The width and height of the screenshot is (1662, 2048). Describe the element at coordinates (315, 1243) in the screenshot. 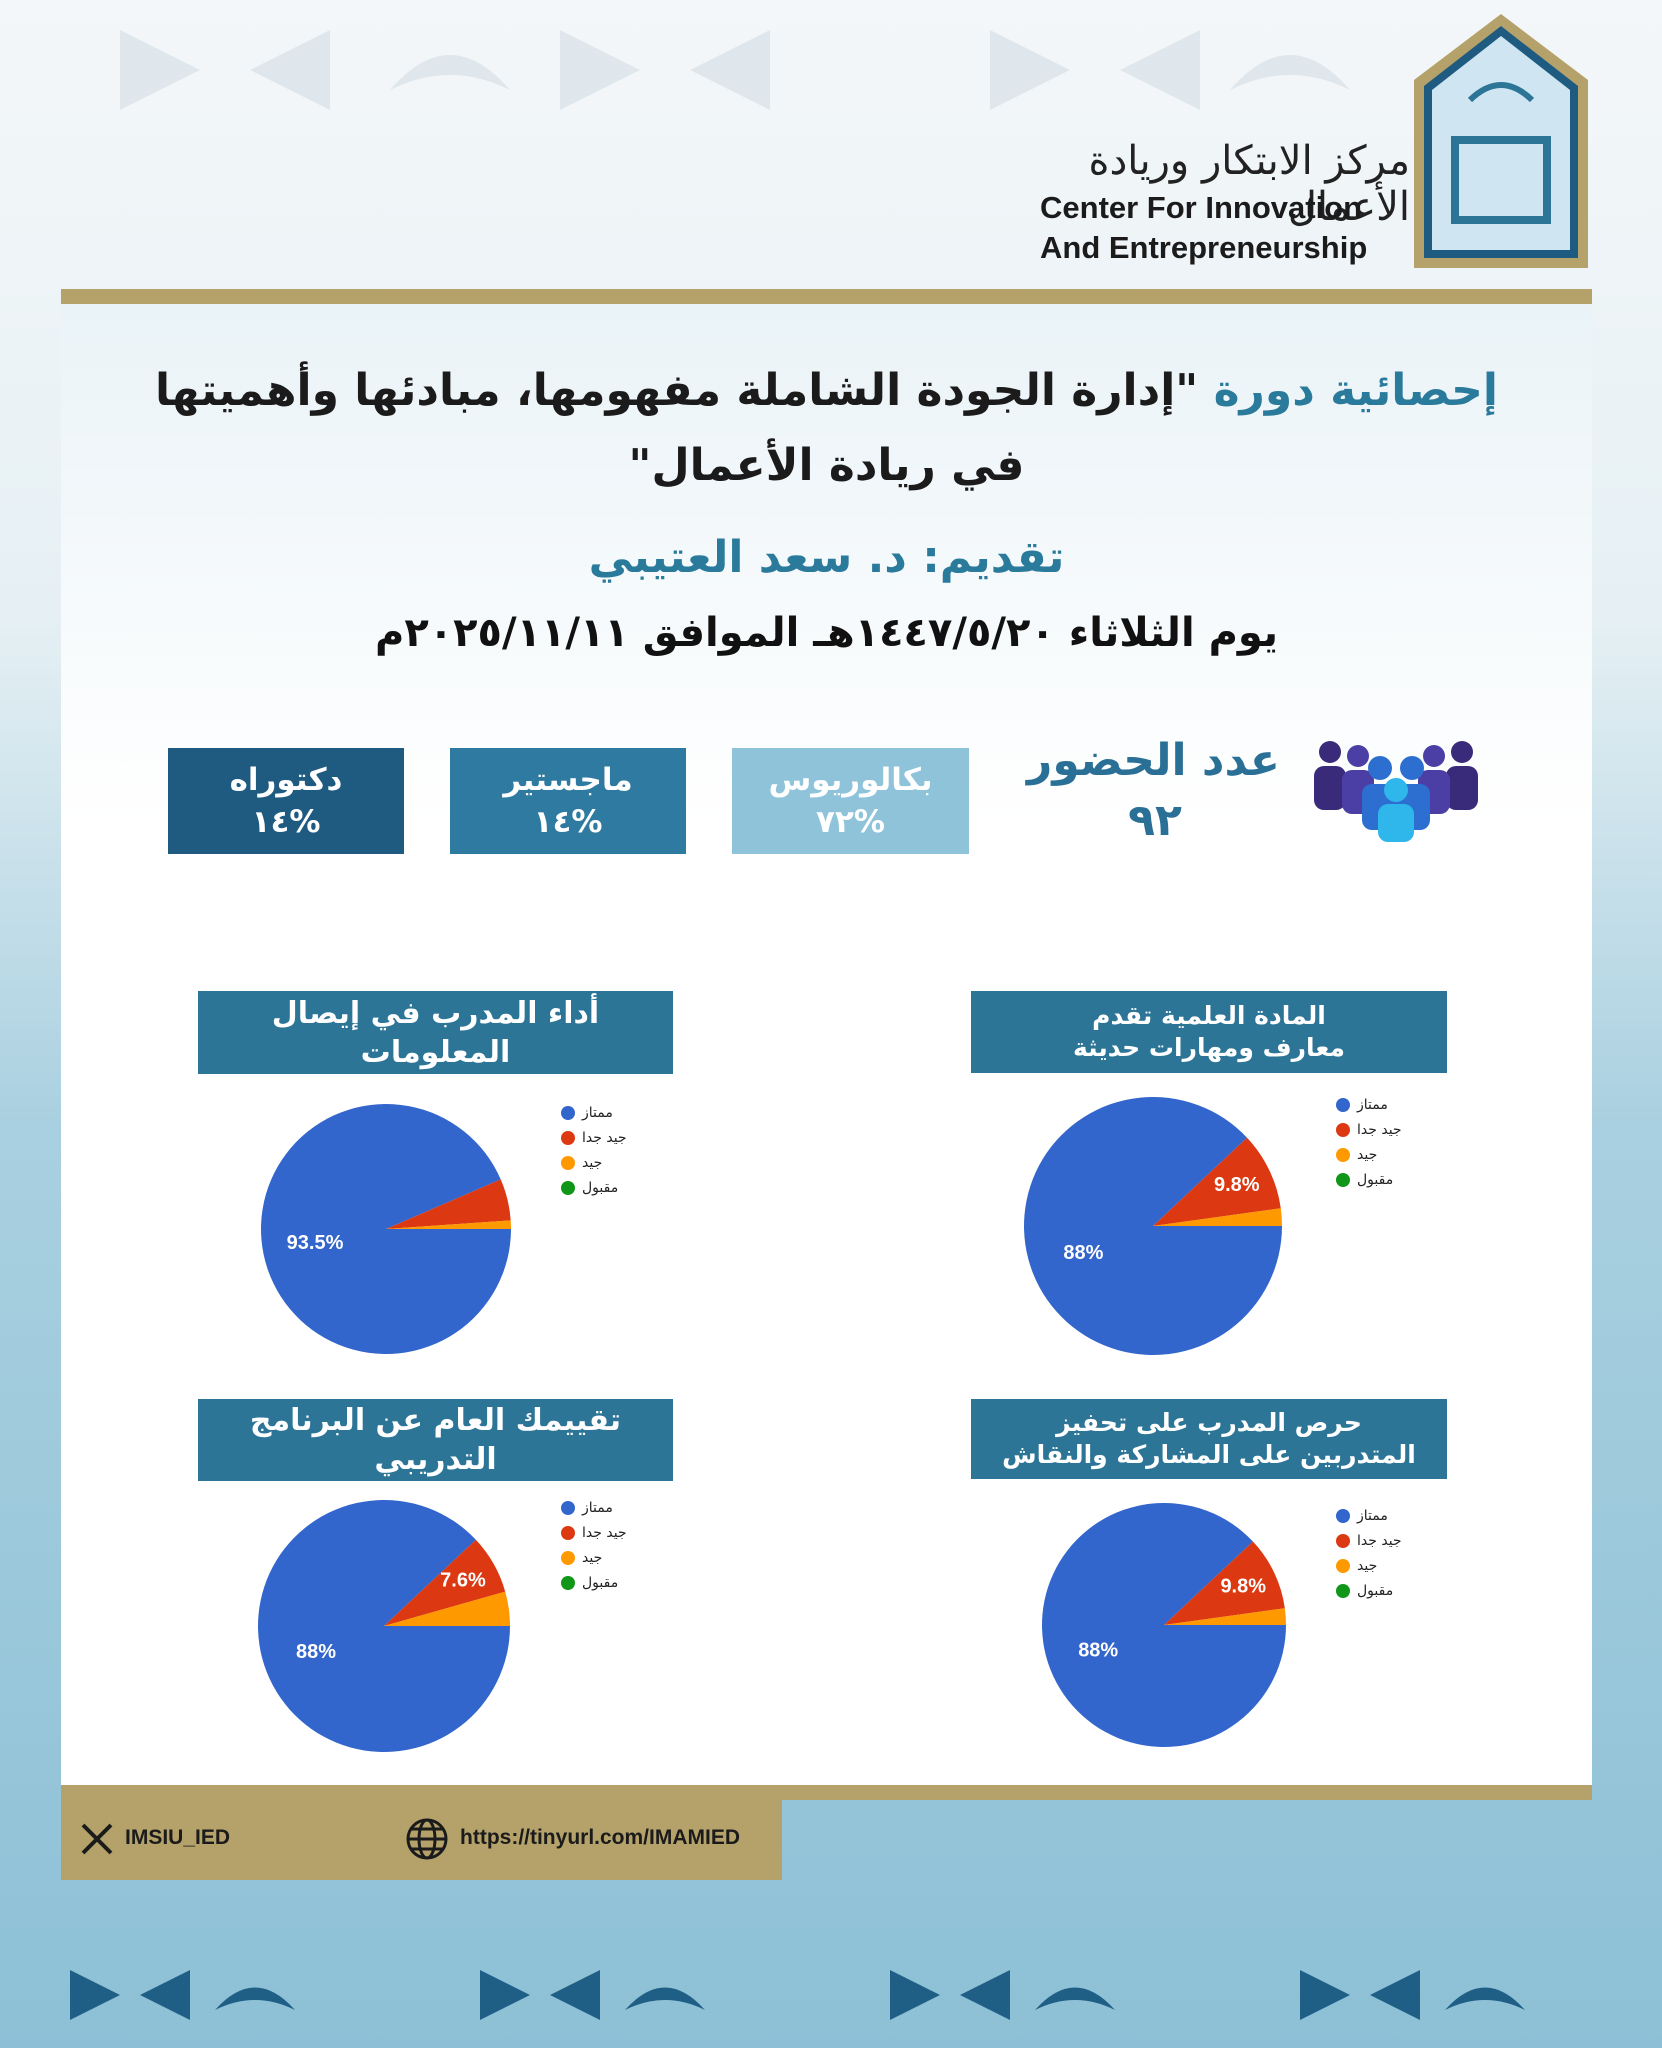

I see `value-label: 93.5%` at that location.